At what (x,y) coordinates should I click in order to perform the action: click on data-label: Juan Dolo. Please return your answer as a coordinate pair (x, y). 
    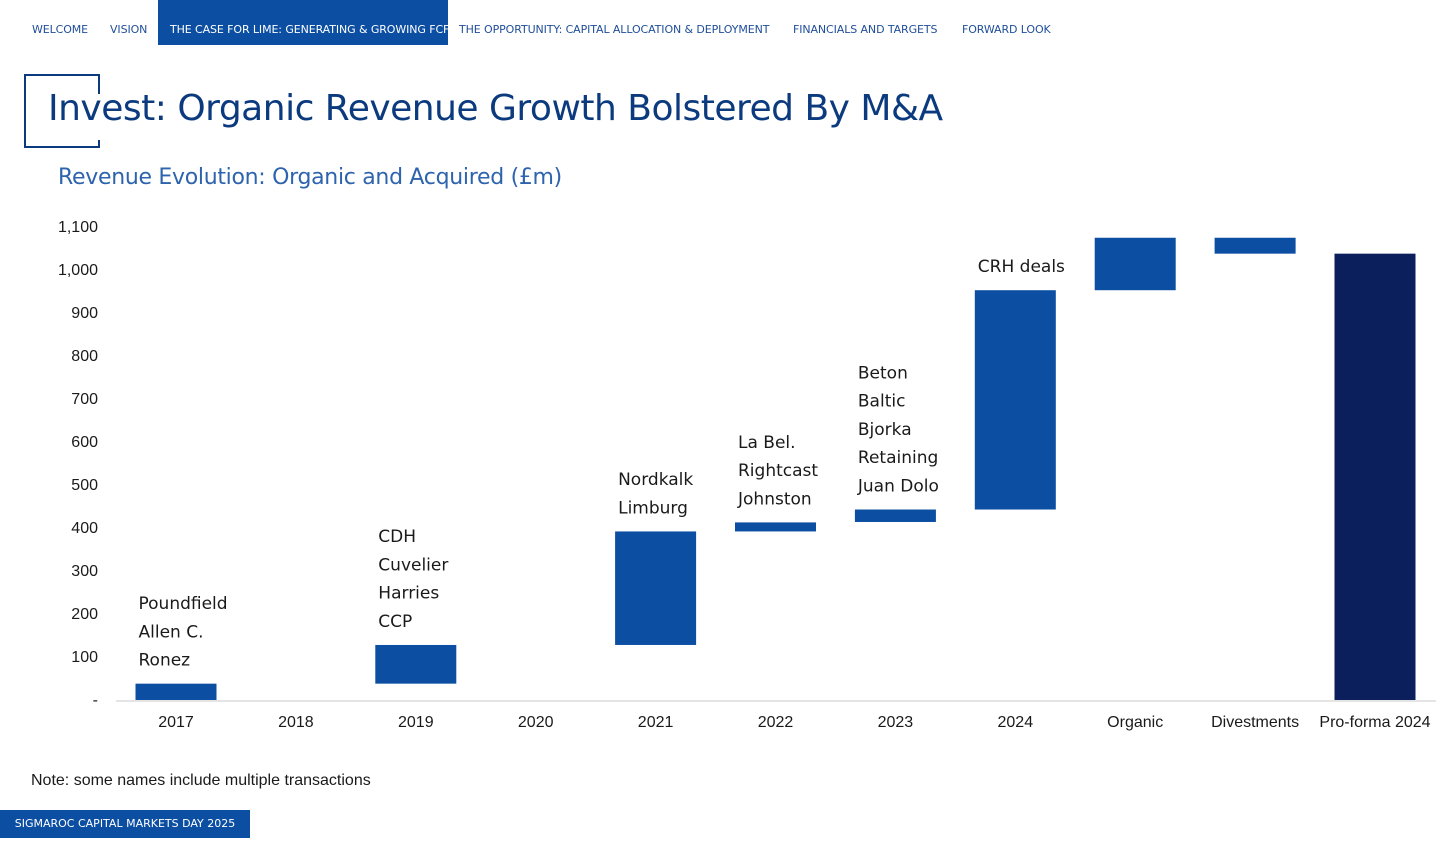
    Looking at the image, I should click on (898, 487).